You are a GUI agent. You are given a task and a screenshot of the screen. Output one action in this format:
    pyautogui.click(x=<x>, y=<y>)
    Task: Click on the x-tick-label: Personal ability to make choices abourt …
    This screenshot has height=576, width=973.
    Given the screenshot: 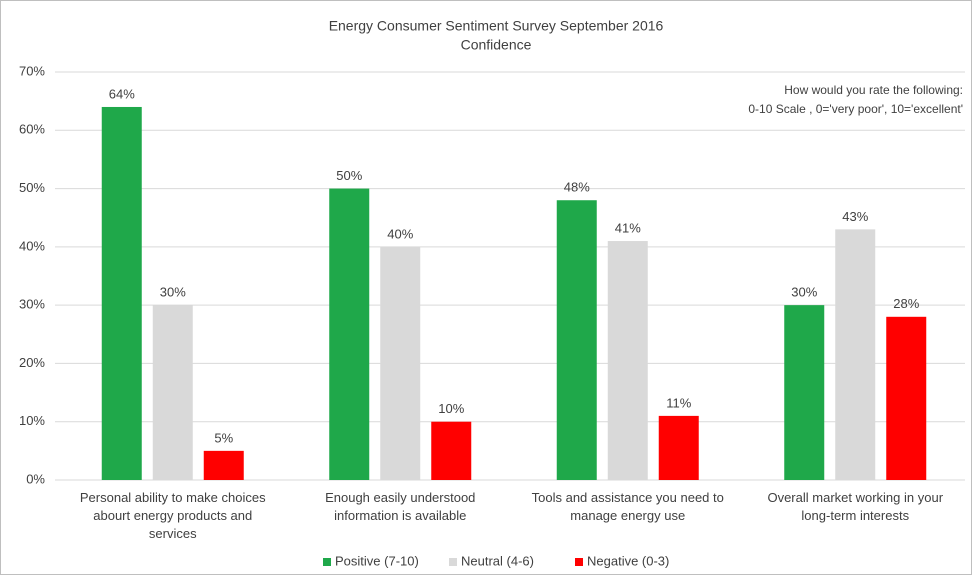 What is the action you would take?
    pyautogui.click(x=172, y=515)
    